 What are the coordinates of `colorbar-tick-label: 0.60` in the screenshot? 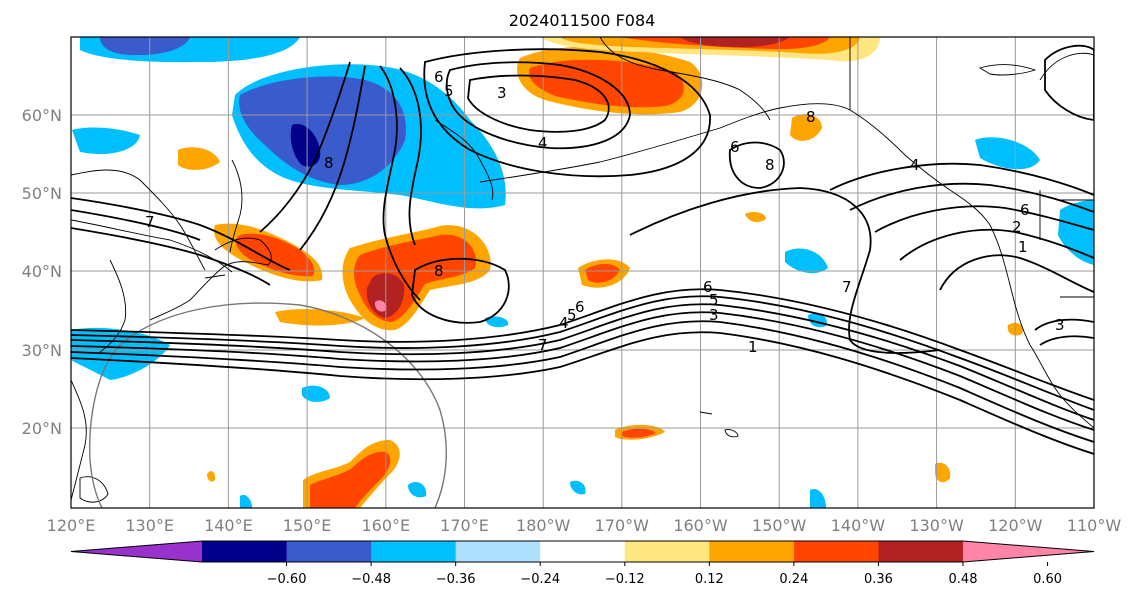 It's located at (1047, 579).